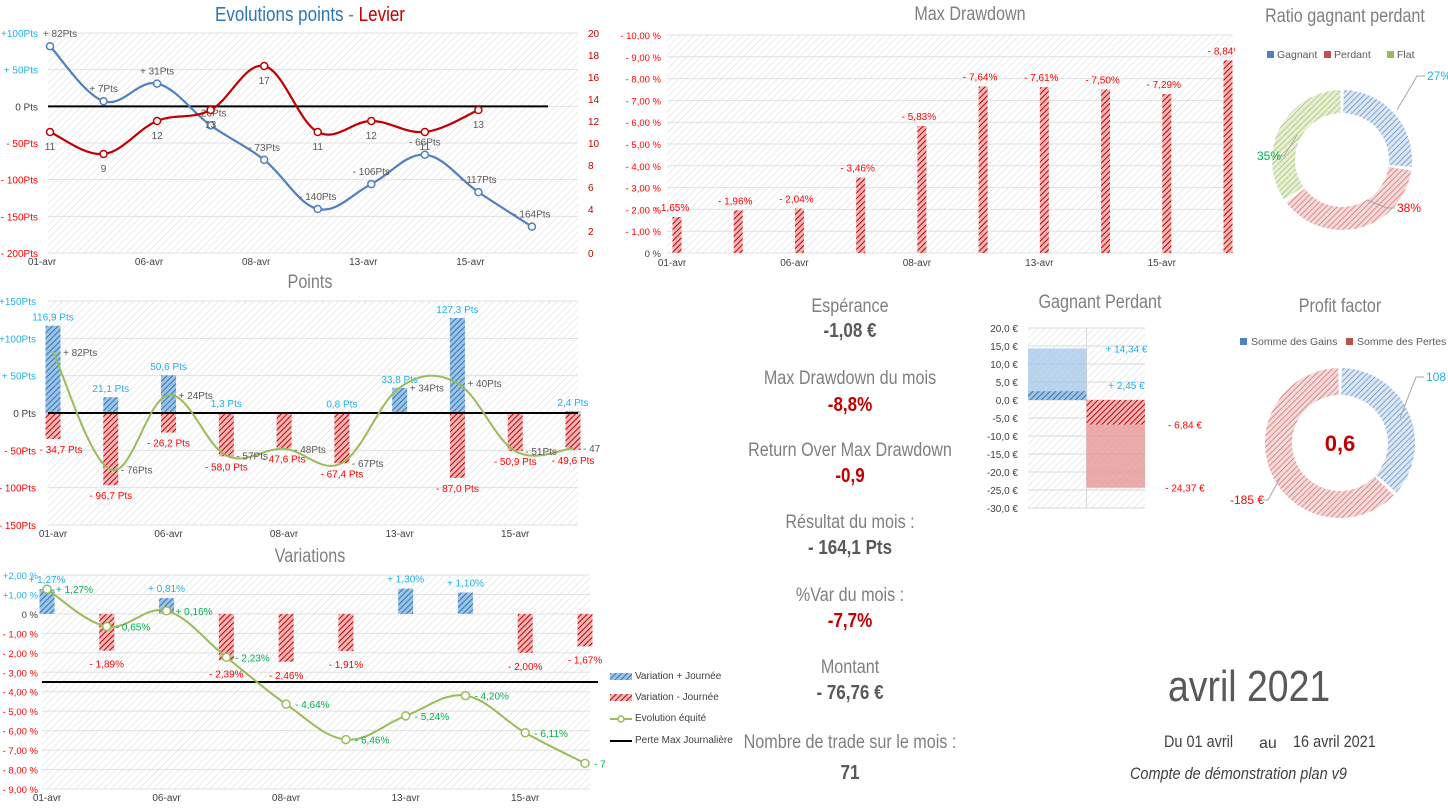 This screenshot has width=1448, height=811. Describe the element at coordinates (591, 166) in the screenshot. I see `y-right-tick-label: 8` at that location.